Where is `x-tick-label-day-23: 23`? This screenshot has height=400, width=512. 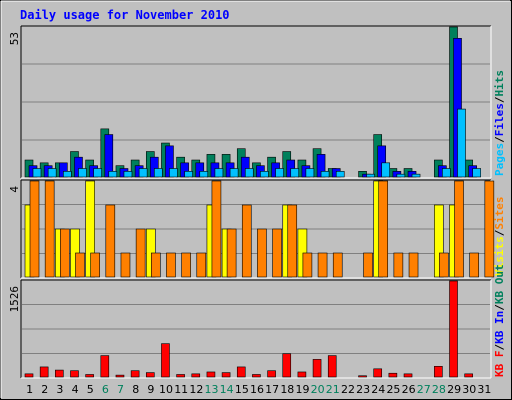
x-tick-label-day-23: 23 is located at coordinates (363, 389).